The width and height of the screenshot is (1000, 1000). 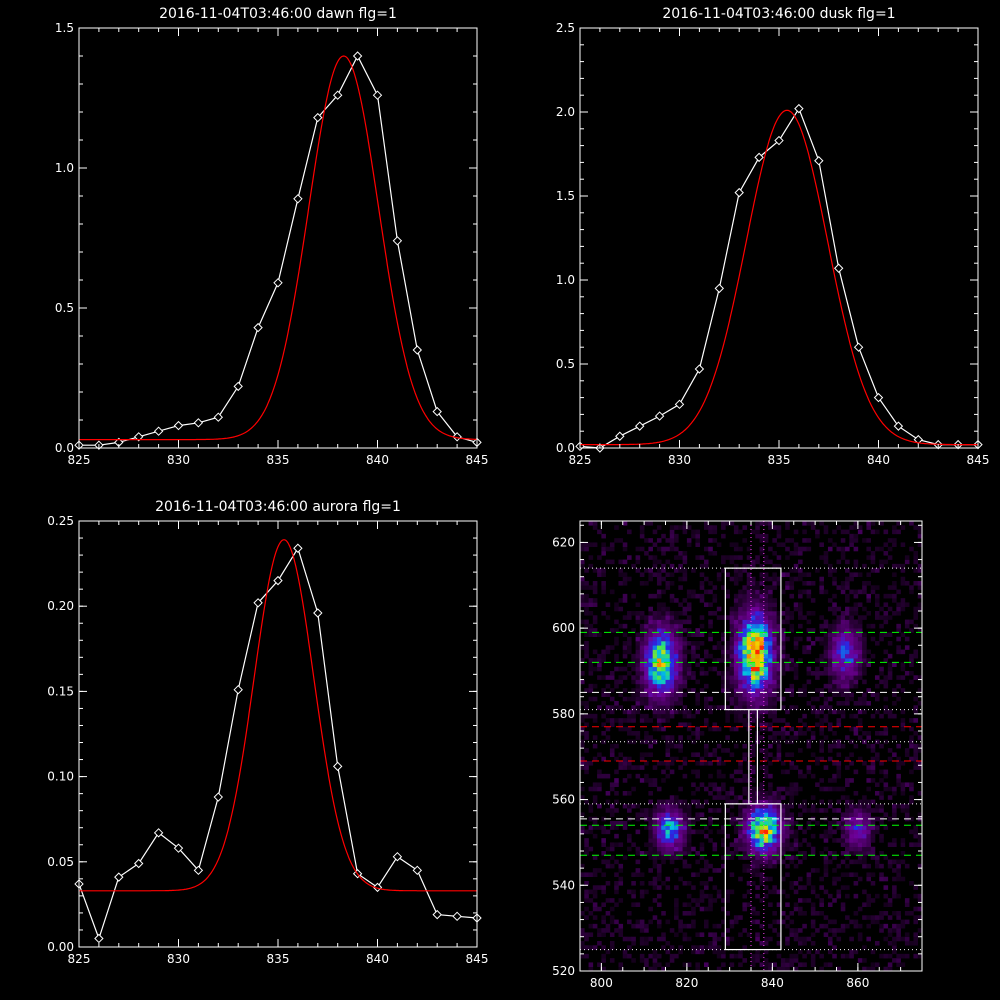 What do you see at coordinates (278, 507) in the screenshot?
I see `chart-title: 2016-11-04T03:46:00 aurora flg=1` at bounding box center [278, 507].